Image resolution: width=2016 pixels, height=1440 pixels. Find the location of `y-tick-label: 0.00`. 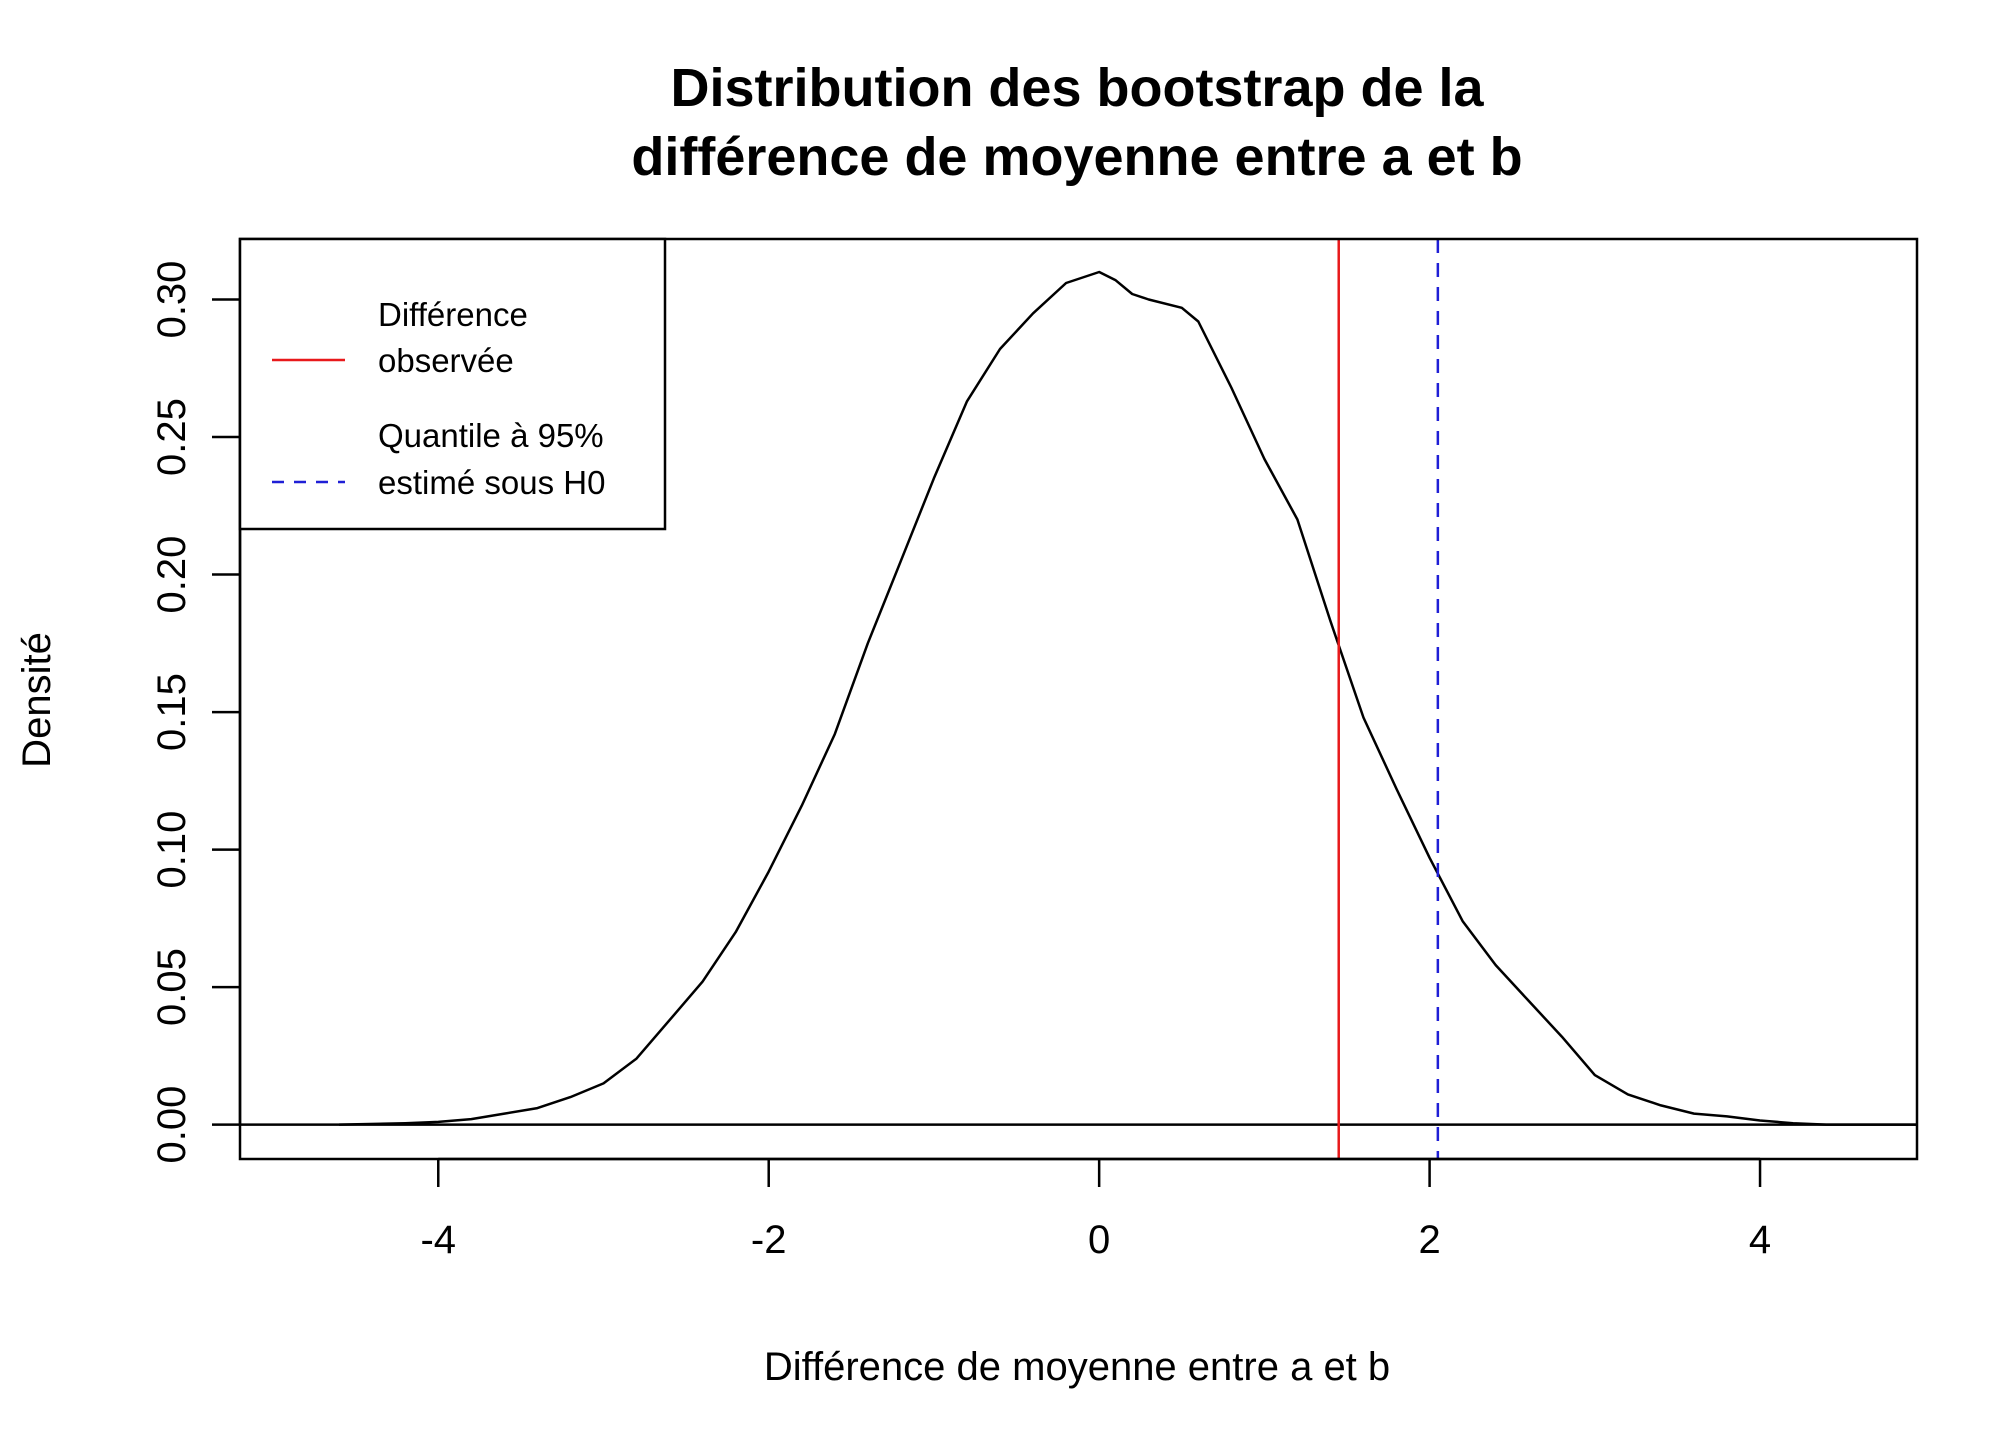

y-tick-label: 0.00 is located at coordinates (172, 1125).